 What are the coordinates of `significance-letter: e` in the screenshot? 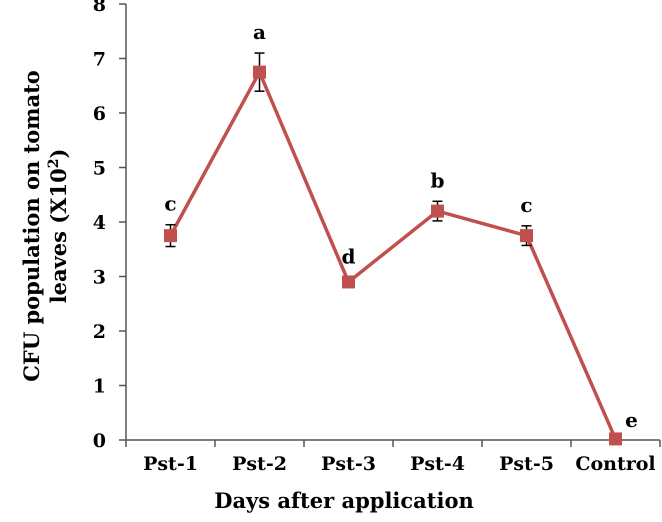 It's located at (631, 420).